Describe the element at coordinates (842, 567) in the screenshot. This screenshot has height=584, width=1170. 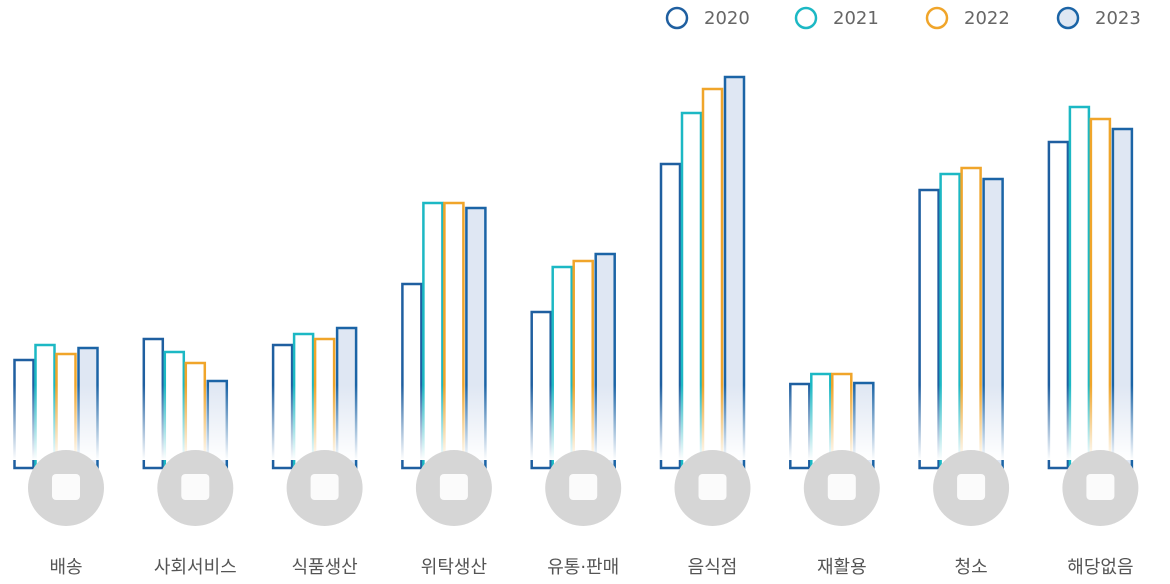
I see `x-tick-label: 재활용` at that location.